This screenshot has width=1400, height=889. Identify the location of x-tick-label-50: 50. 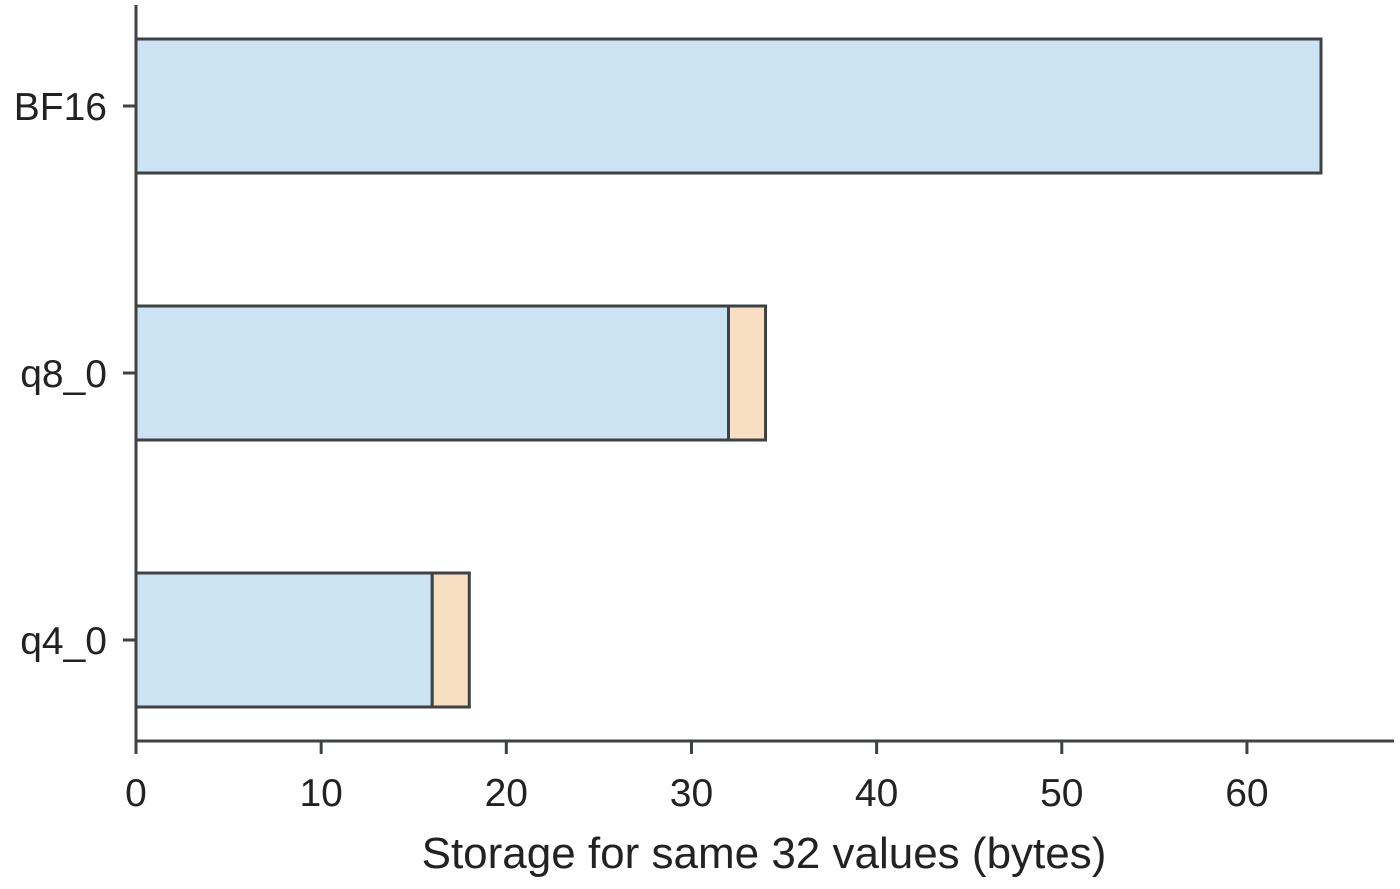
(1061, 793).